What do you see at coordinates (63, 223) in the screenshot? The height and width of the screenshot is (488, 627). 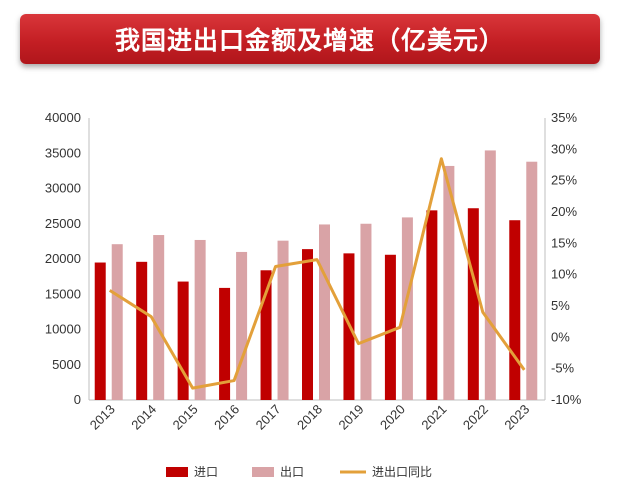 I see `left-y-tick-label: 25000` at bounding box center [63, 223].